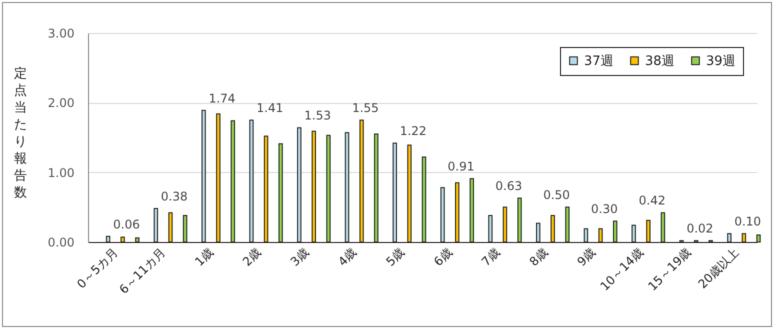 Image resolution: width=776 pixels, height=331 pixels. What do you see at coordinates (20, 133) in the screenshot?
I see `y-axis-title: 定点当たり報告数` at bounding box center [20, 133].